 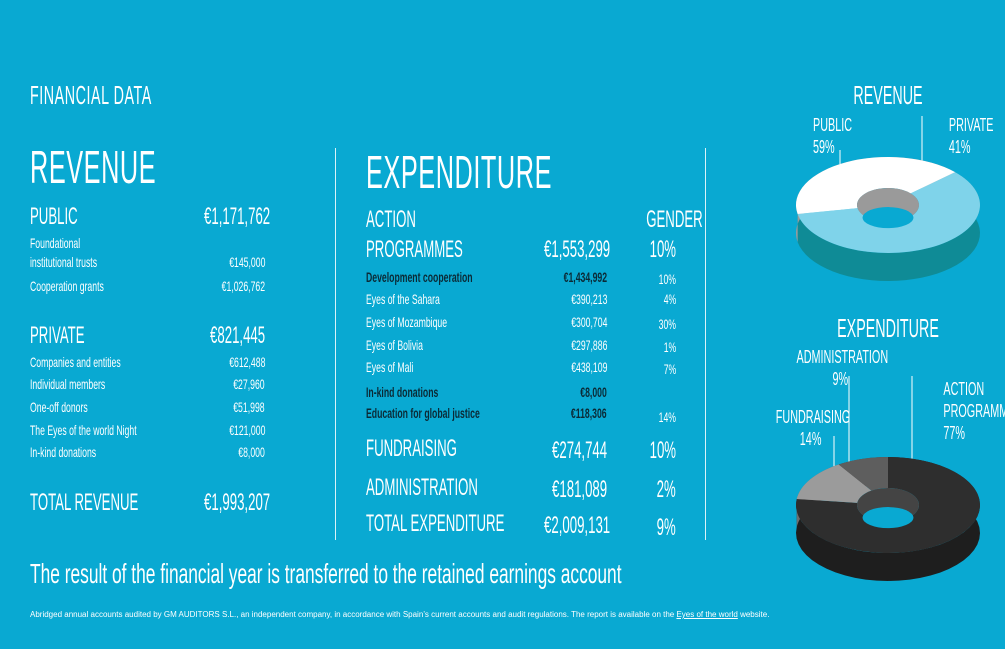 I want to click on private-label: PRIVATE, so click(x=57, y=335).